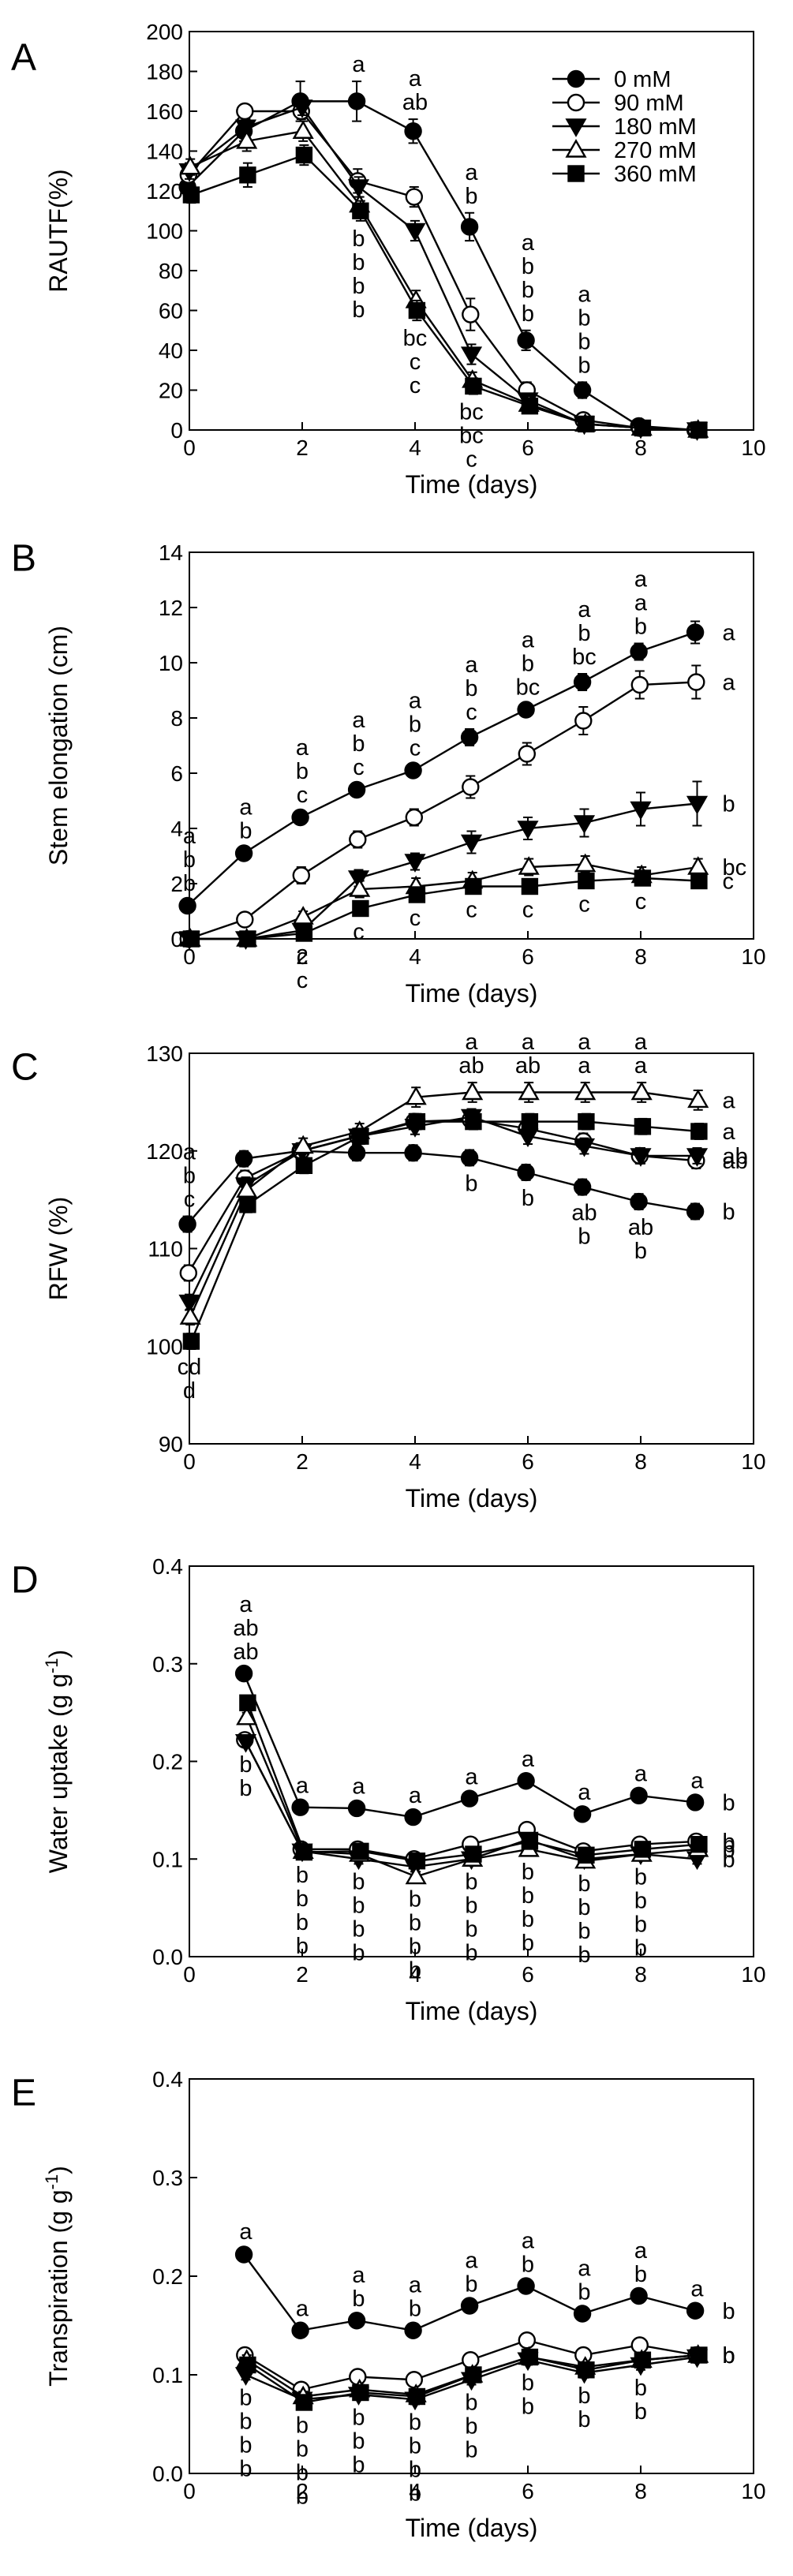 Image resolution: width=793 pixels, height=2576 pixels. Describe the element at coordinates (472, 993) in the screenshot. I see `x-axis-title: Time (days)` at that location.